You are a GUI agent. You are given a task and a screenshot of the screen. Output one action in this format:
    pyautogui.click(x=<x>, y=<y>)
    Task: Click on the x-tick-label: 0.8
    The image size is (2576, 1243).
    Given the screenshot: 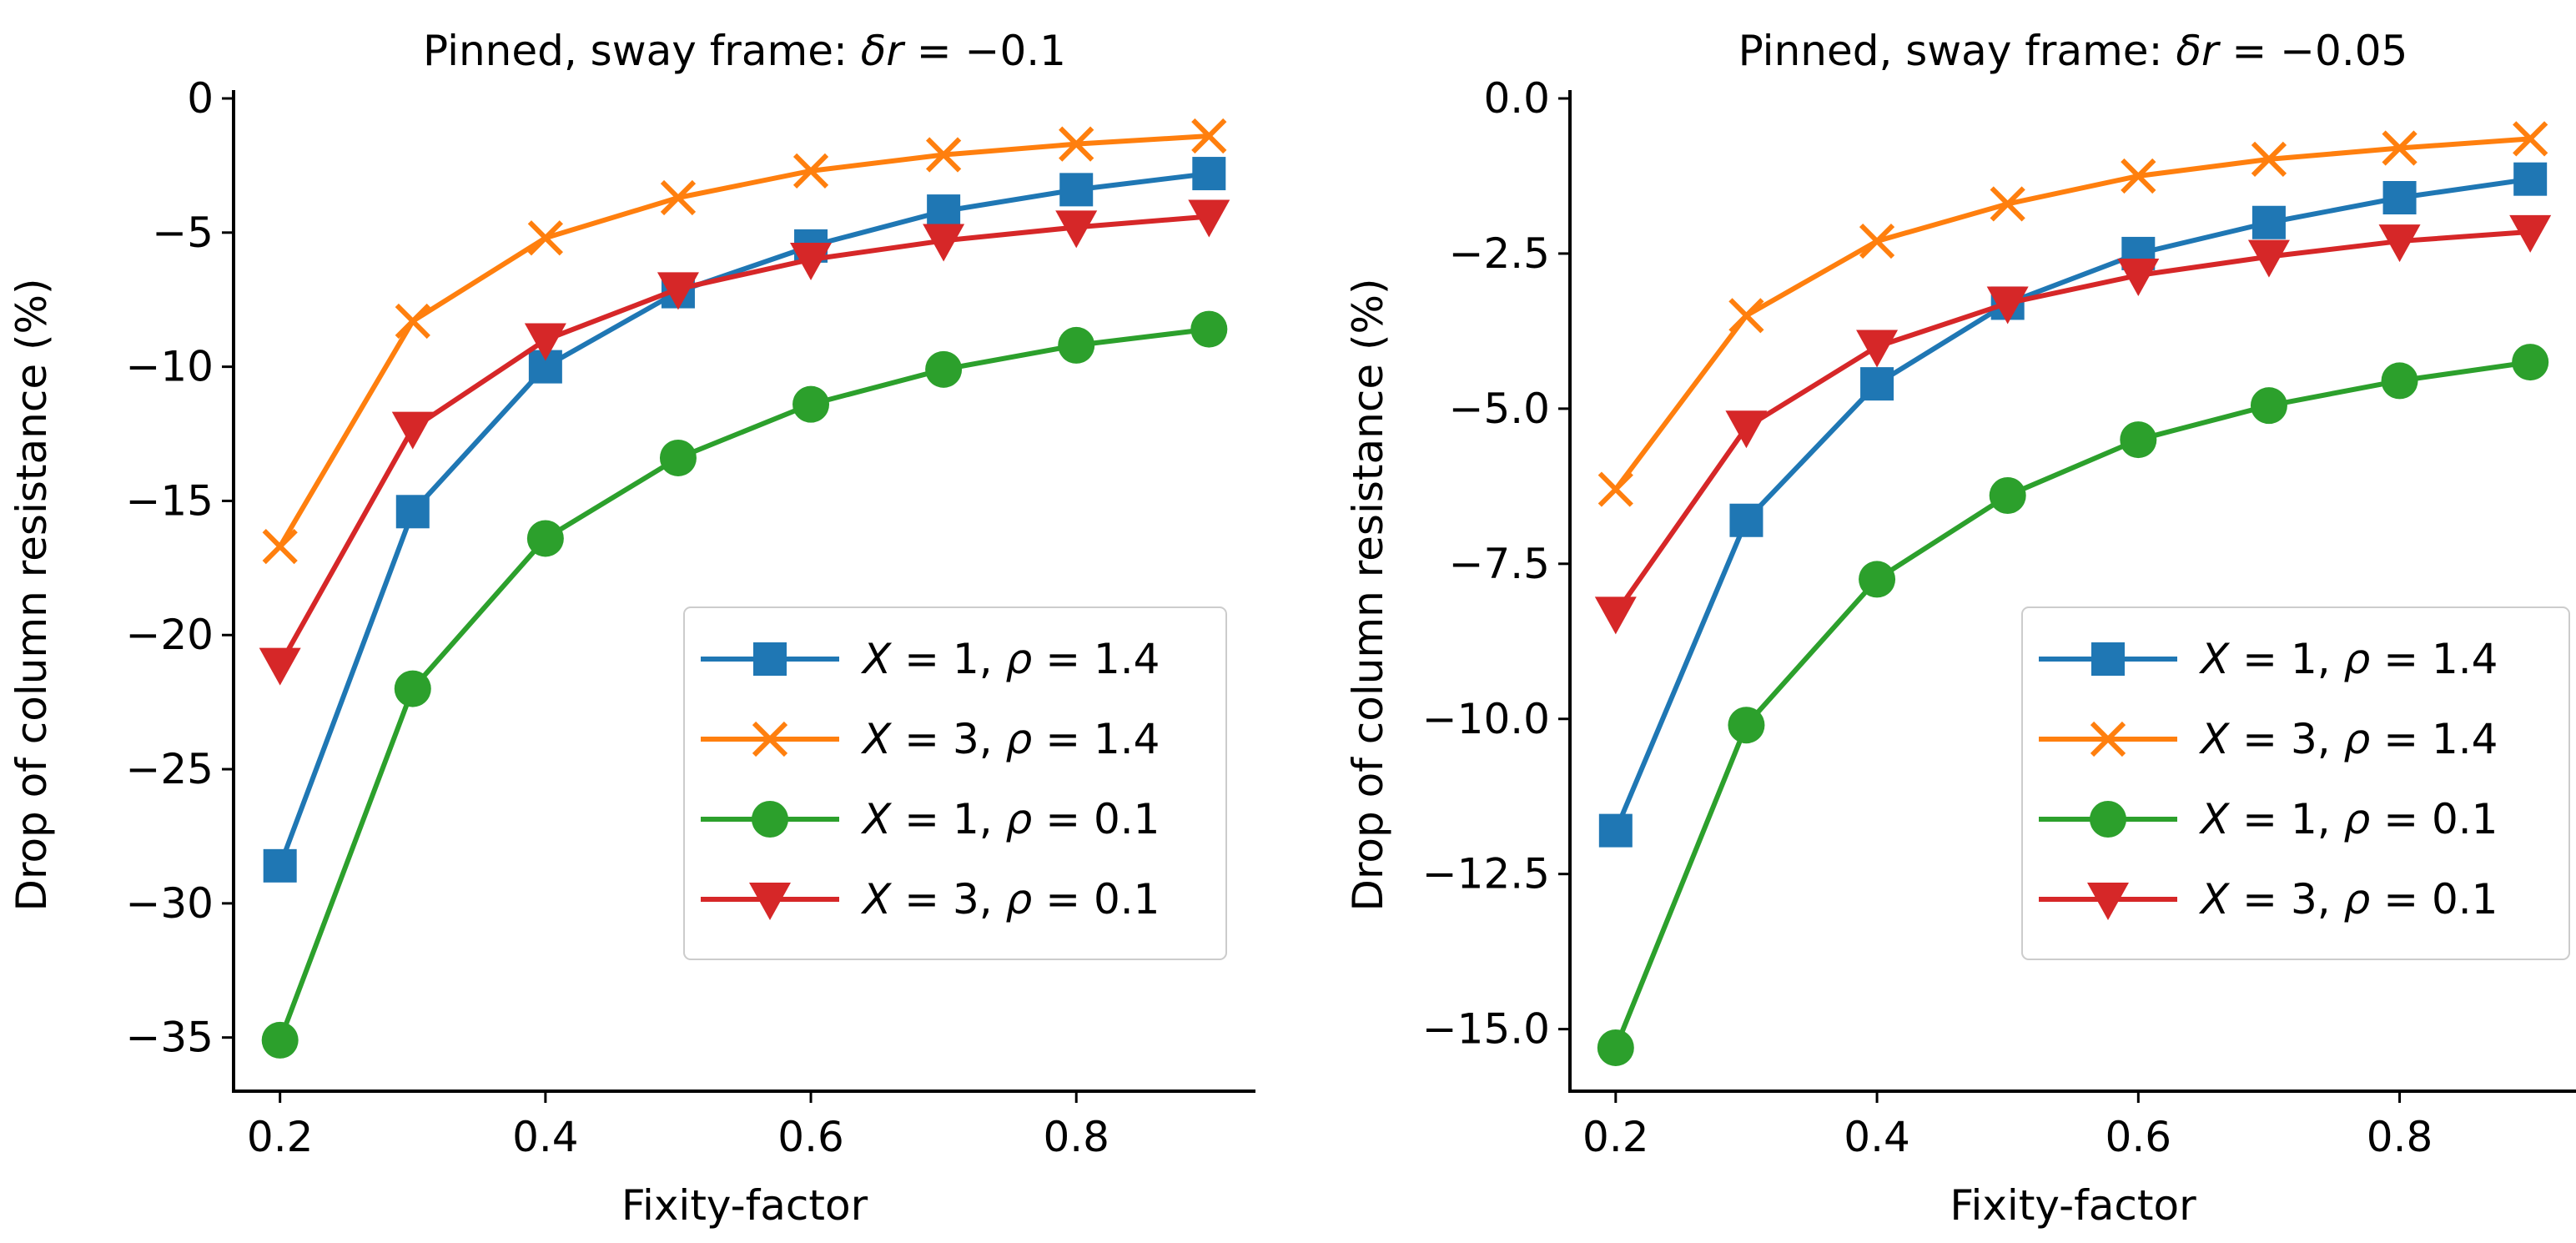 What is the action you would take?
    pyautogui.click(x=1076, y=1137)
    